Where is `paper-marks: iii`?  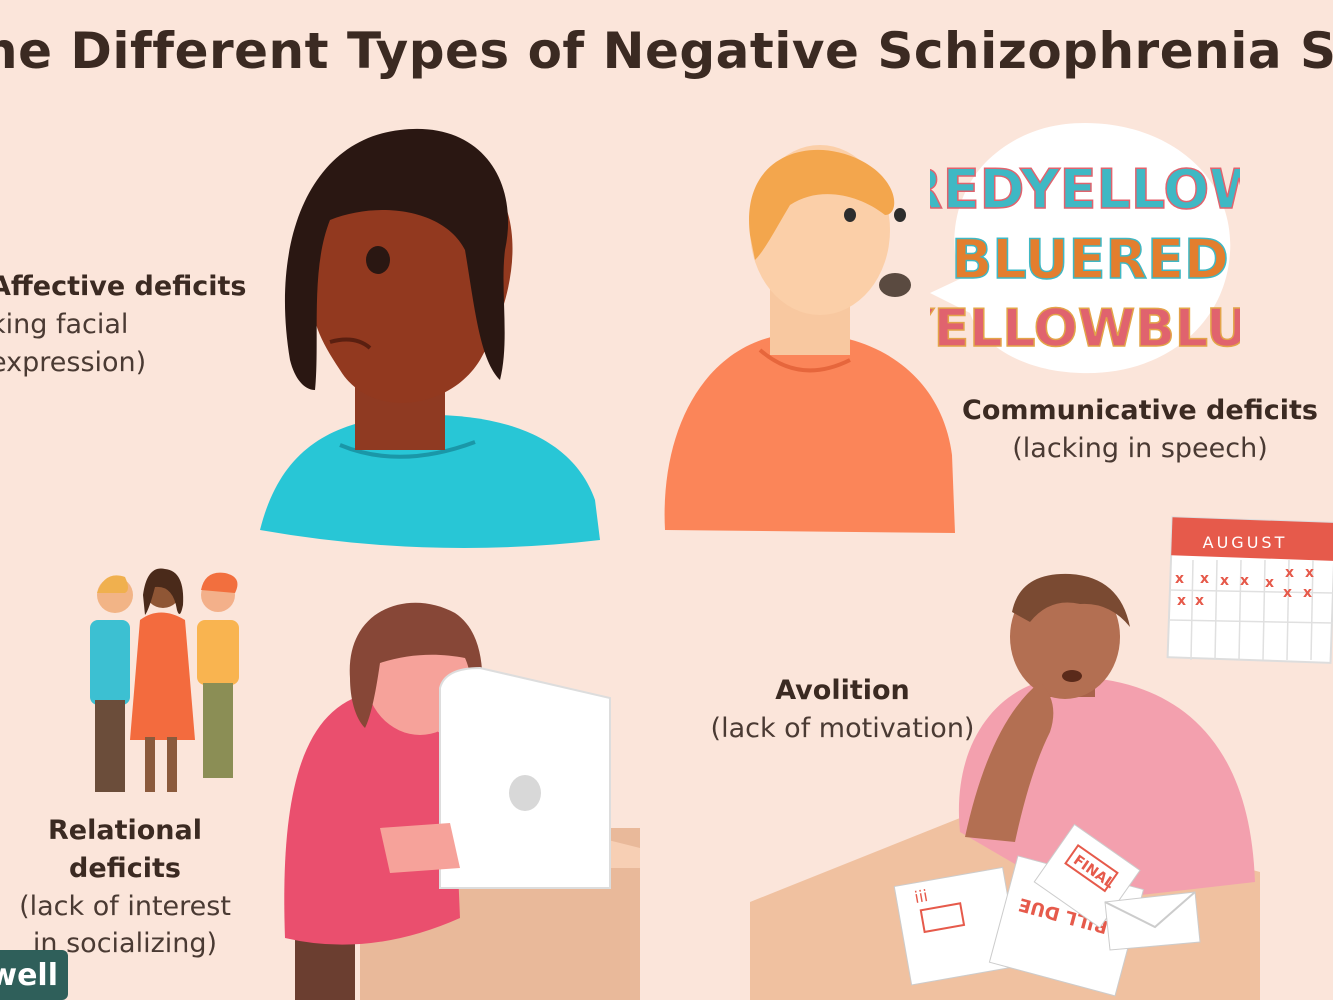
paper-marks: iii is located at coordinates (921, 896).